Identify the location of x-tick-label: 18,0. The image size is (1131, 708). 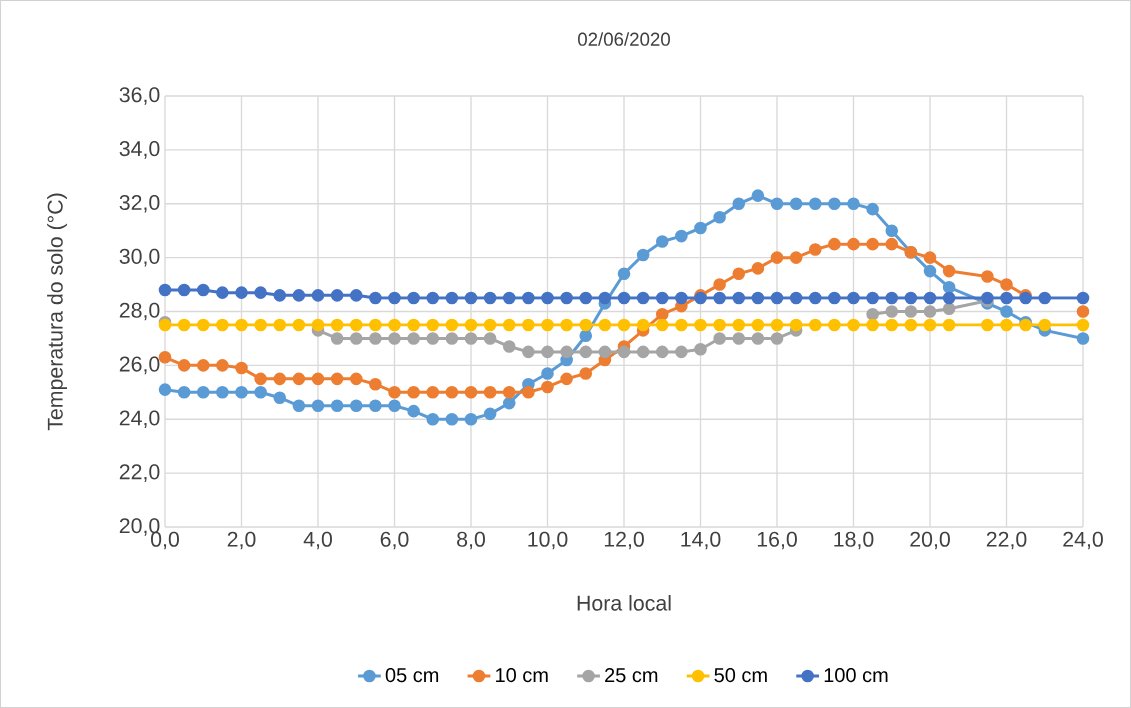
(854, 540).